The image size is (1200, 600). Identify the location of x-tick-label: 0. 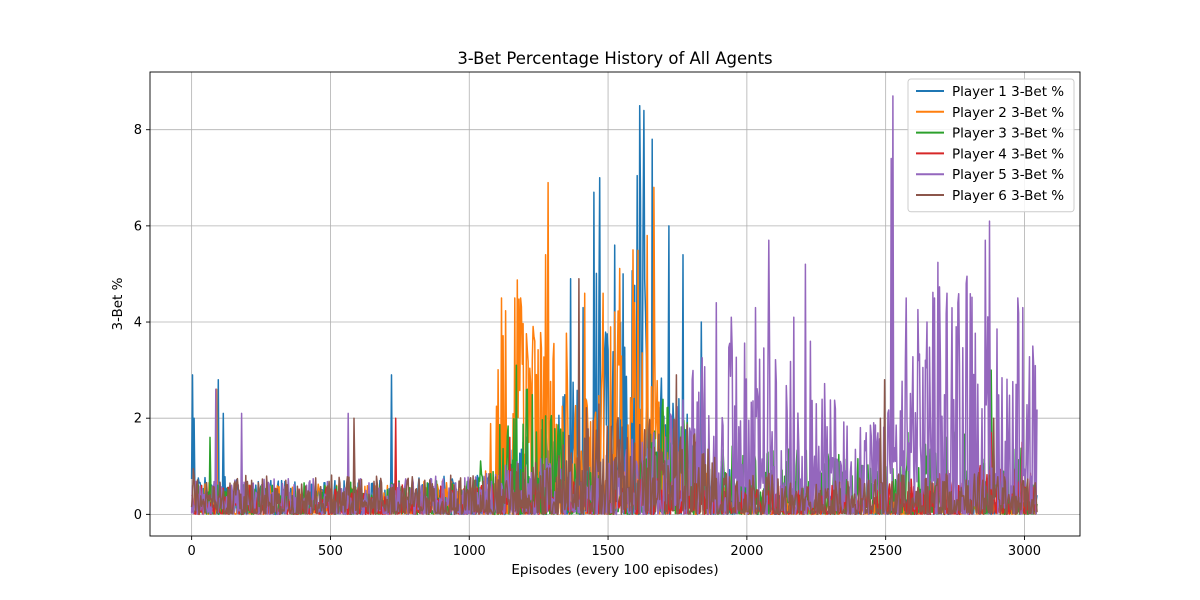
(192, 551).